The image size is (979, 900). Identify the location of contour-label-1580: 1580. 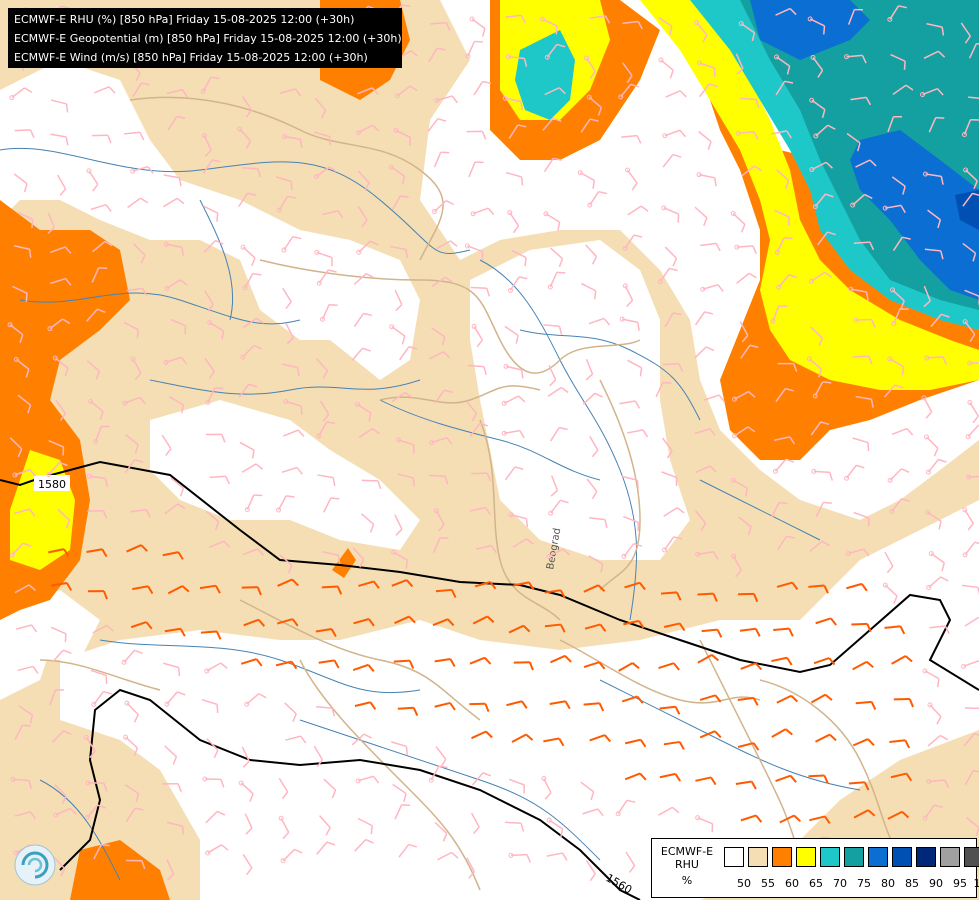
(52, 484).